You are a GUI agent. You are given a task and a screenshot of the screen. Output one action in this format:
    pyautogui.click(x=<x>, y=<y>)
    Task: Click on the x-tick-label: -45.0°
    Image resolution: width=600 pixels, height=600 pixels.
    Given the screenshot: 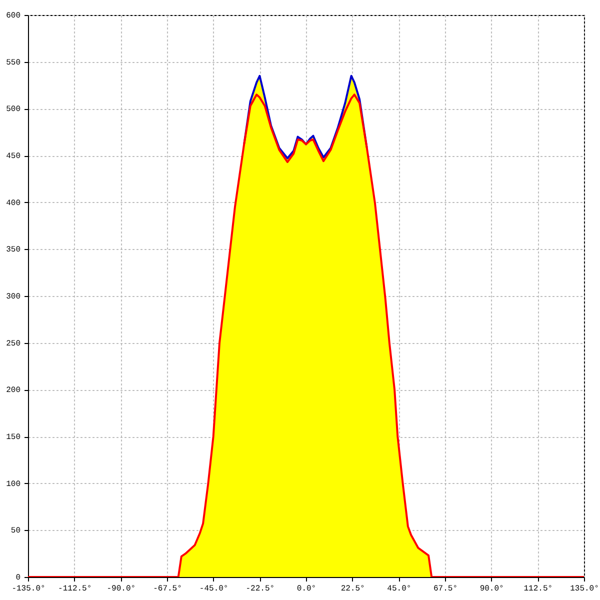 What is the action you would take?
    pyautogui.click(x=213, y=589)
    